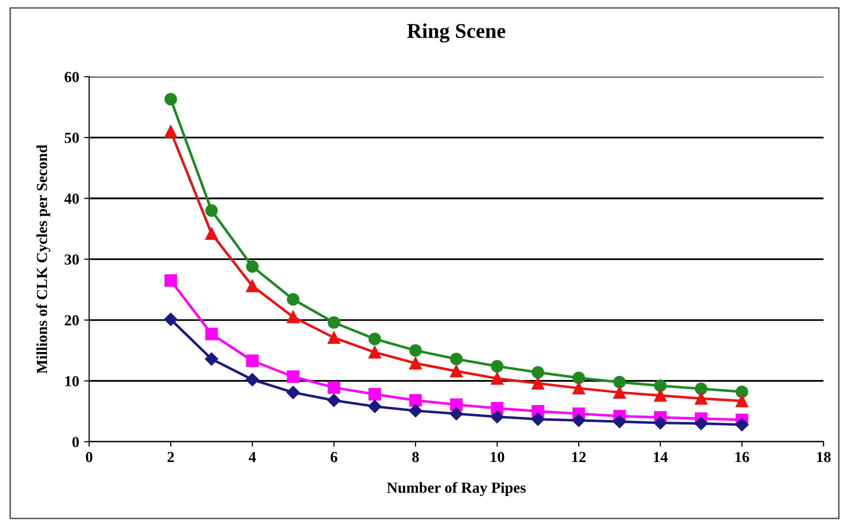 The width and height of the screenshot is (849, 529). What do you see at coordinates (71, 199) in the screenshot?
I see `y-tick-label: 40` at bounding box center [71, 199].